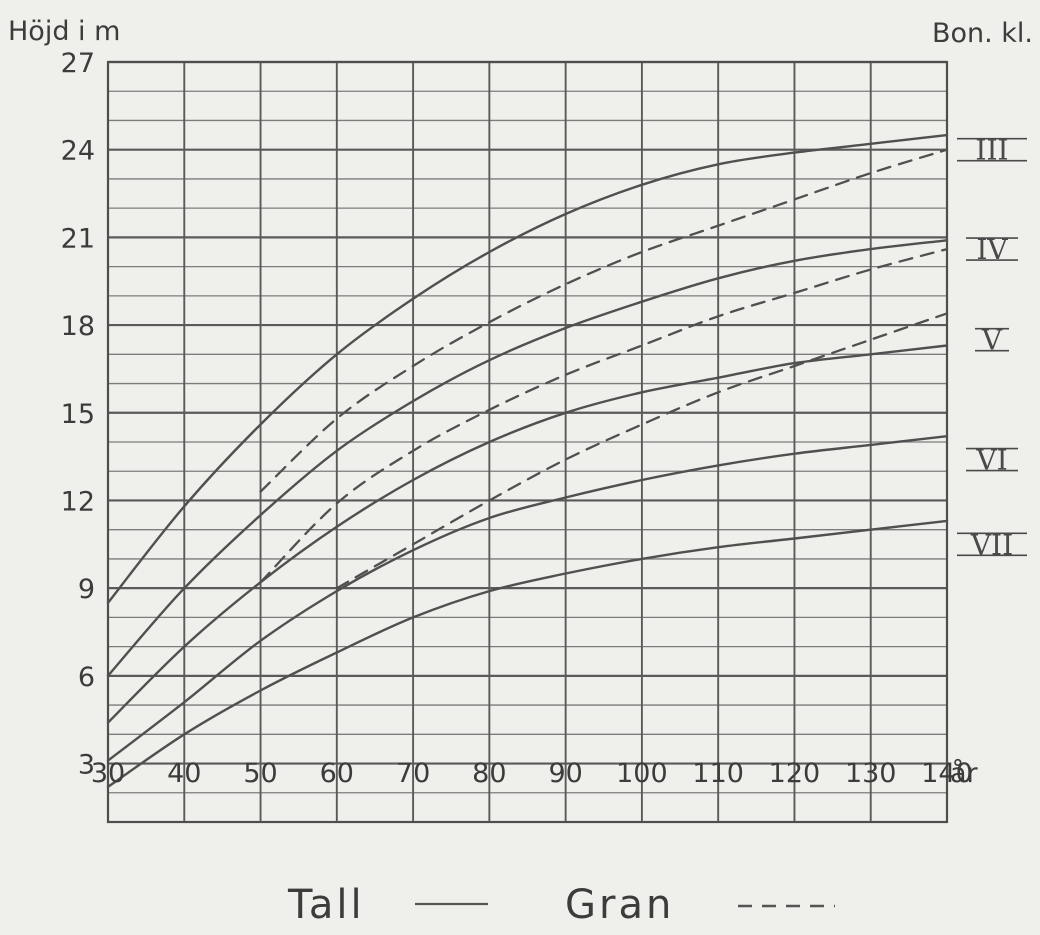  Describe the element at coordinates (326, 905) in the screenshot. I see `legend-tall-label: Tall` at that location.